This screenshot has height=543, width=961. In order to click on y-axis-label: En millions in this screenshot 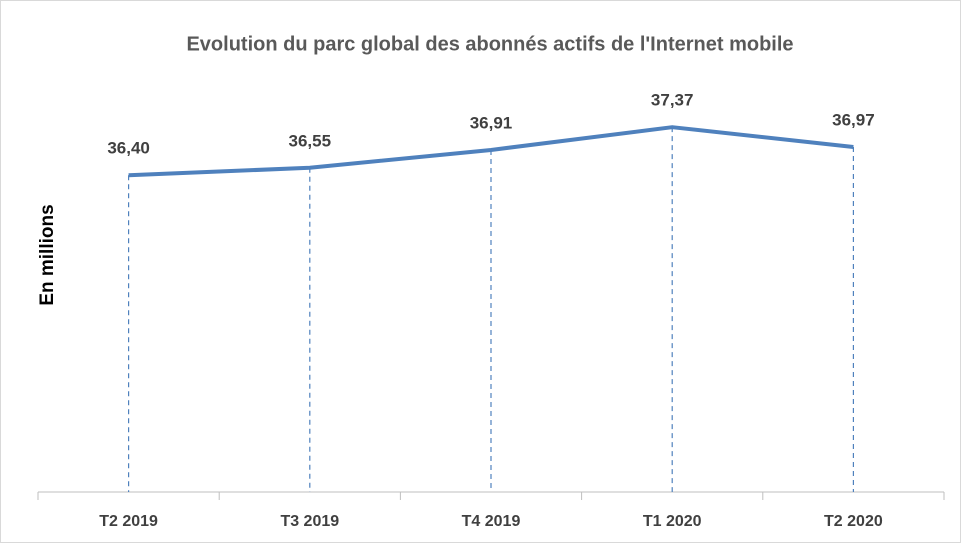, I will do `click(47, 254)`.